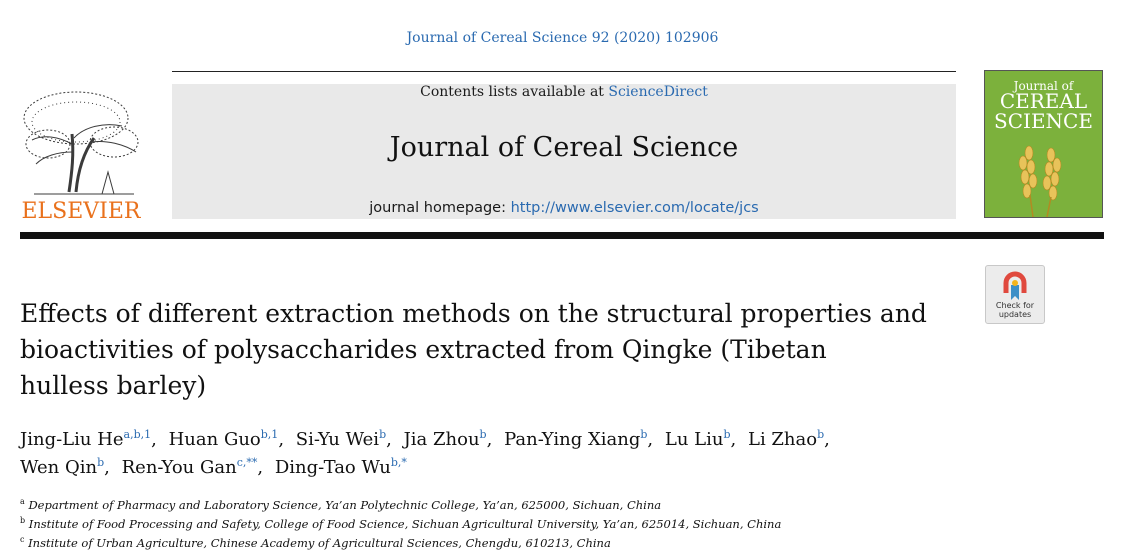 Image resolution: width=1125 pixels, height=560 pixels. Describe the element at coordinates (572, 439) in the screenshot. I see `author-name: Pan-Ying Xiang` at that location.